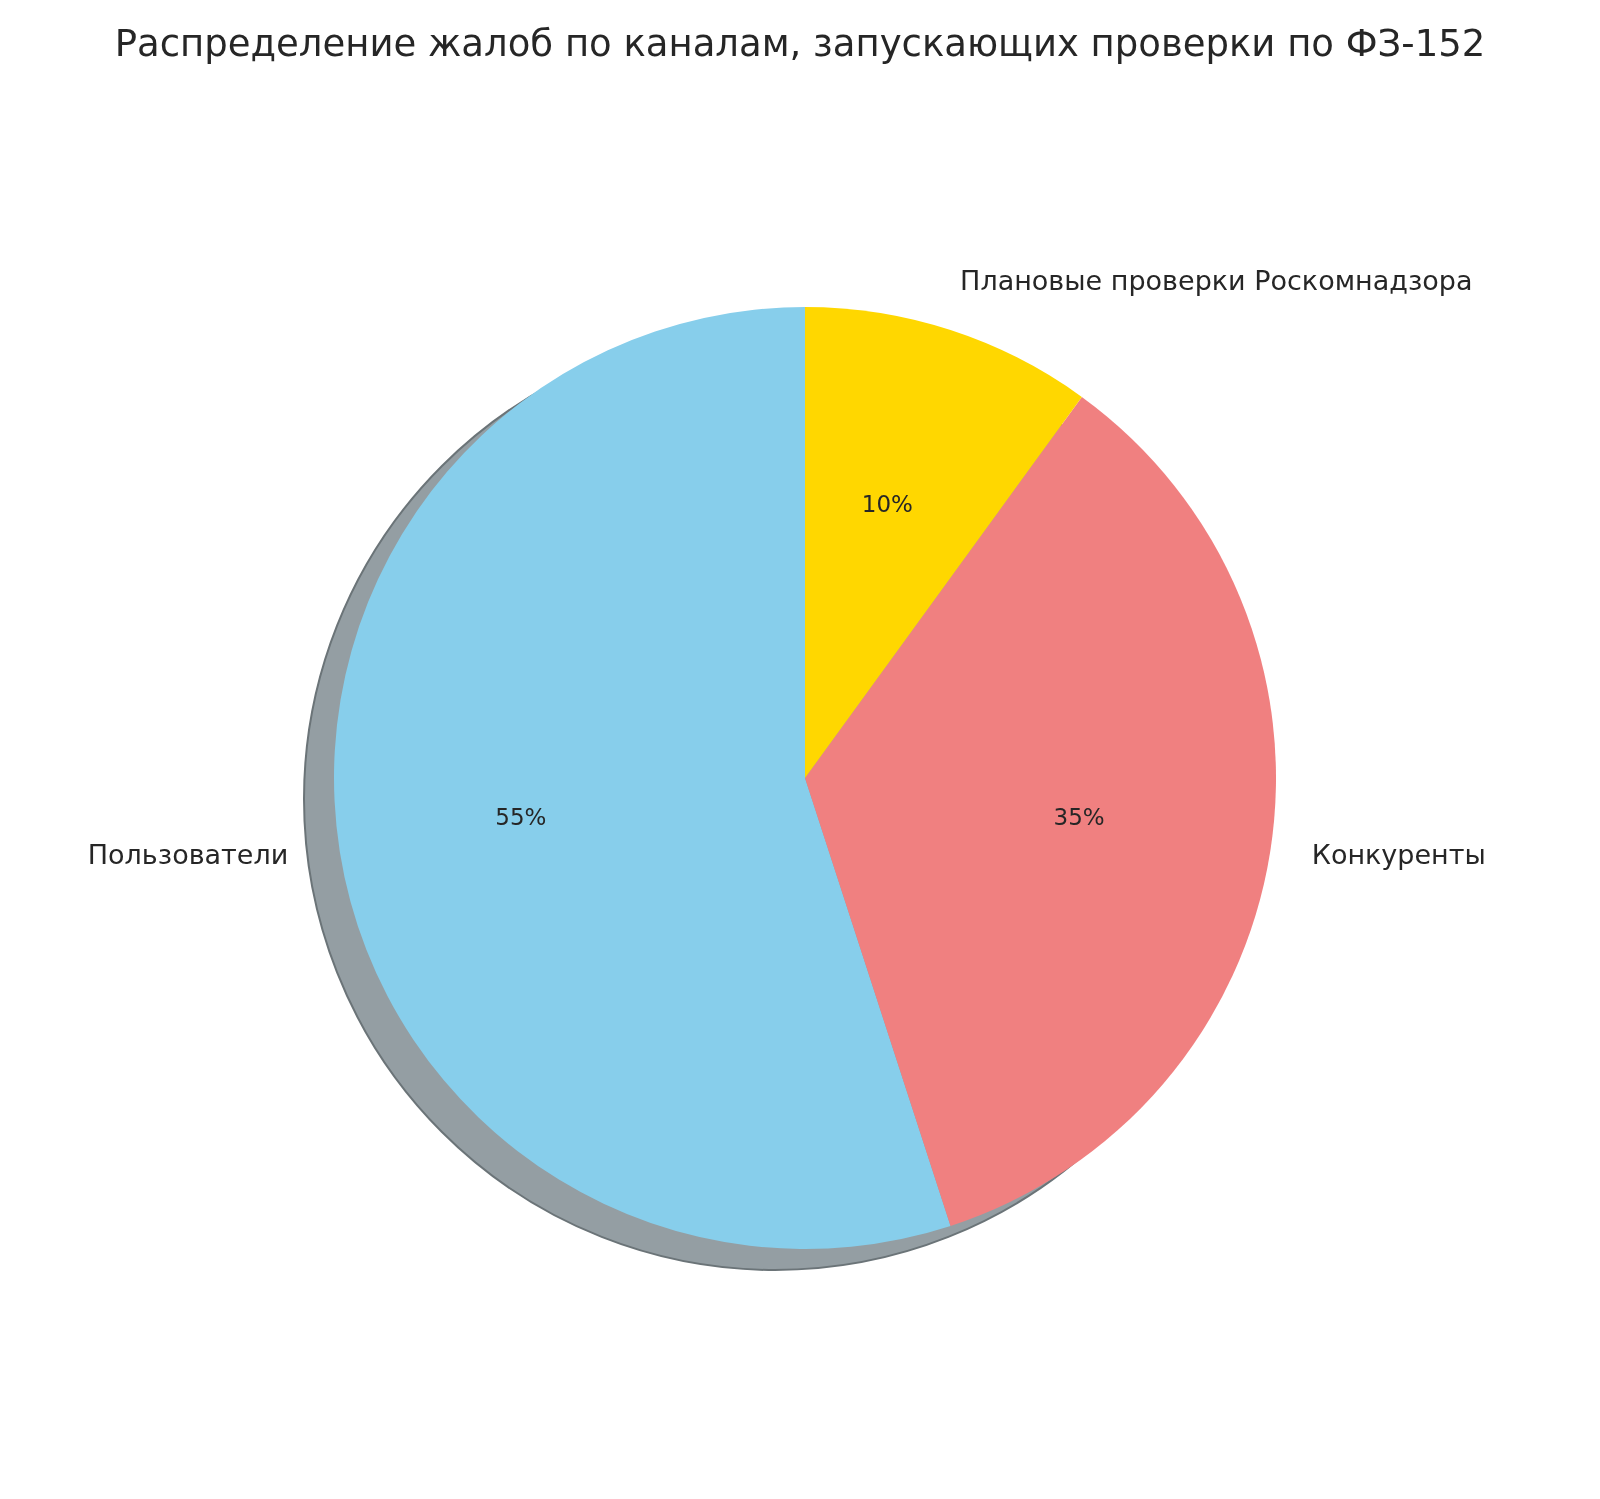 The image size is (1600, 1499). What do you see at coordinates (1216, 280) in the screenshot?
I see `slice-label: Плановые проверки Роскомнадзора` at bounding box center [1216, 280].